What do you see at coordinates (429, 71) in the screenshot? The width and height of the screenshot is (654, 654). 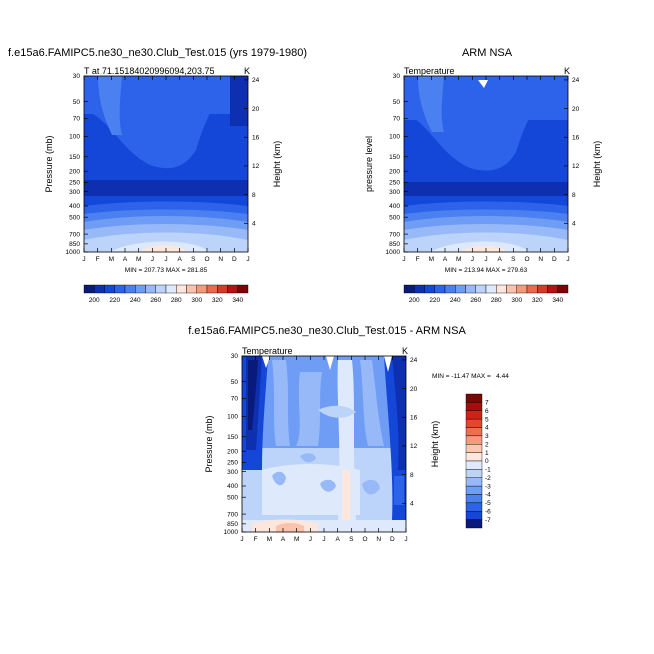 I see `panel-obs-left-label: Temperature` at bounding box center [429, 71].